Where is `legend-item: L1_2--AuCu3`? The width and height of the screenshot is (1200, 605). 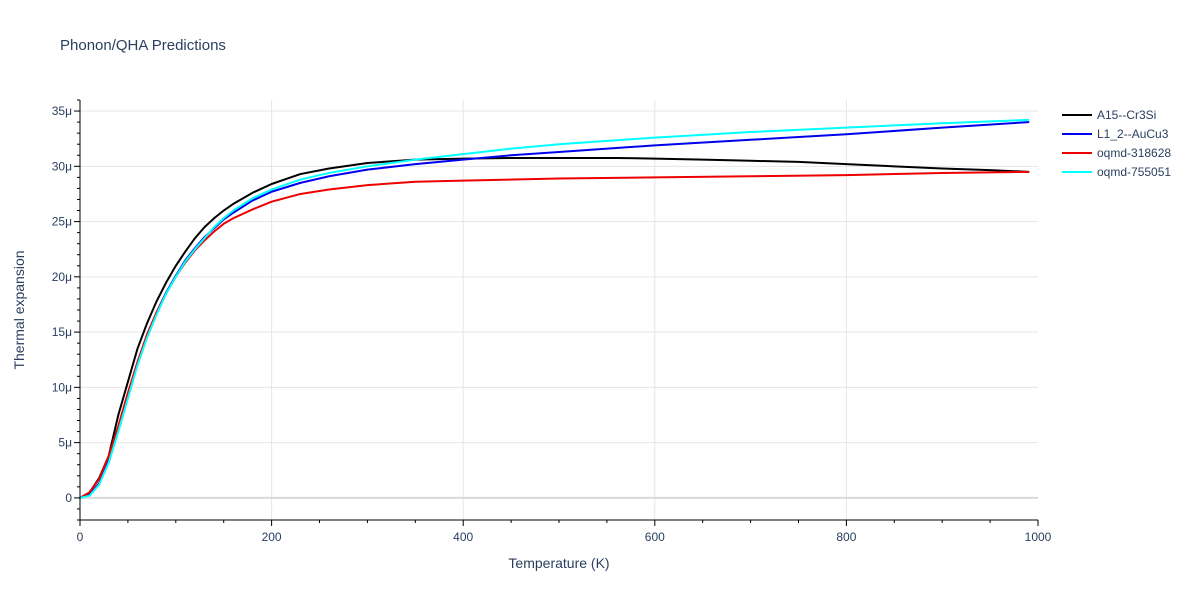 legend-item: L1_2--AuCu3 is located at coordinates (1115, 134).